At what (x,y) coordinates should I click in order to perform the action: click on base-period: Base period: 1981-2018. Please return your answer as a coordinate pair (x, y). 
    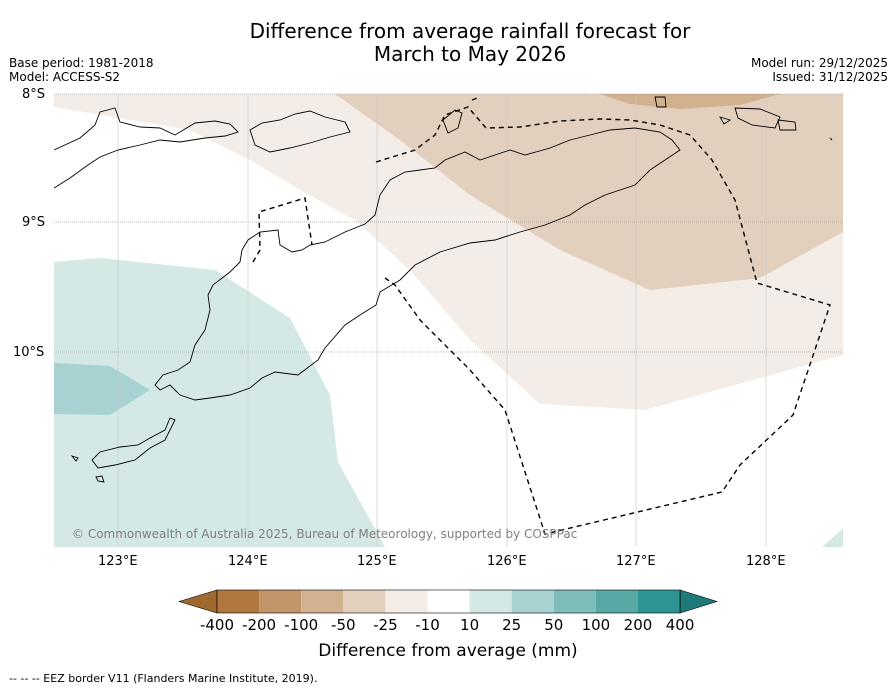
    Looking at the image, I should click on (81, 63).